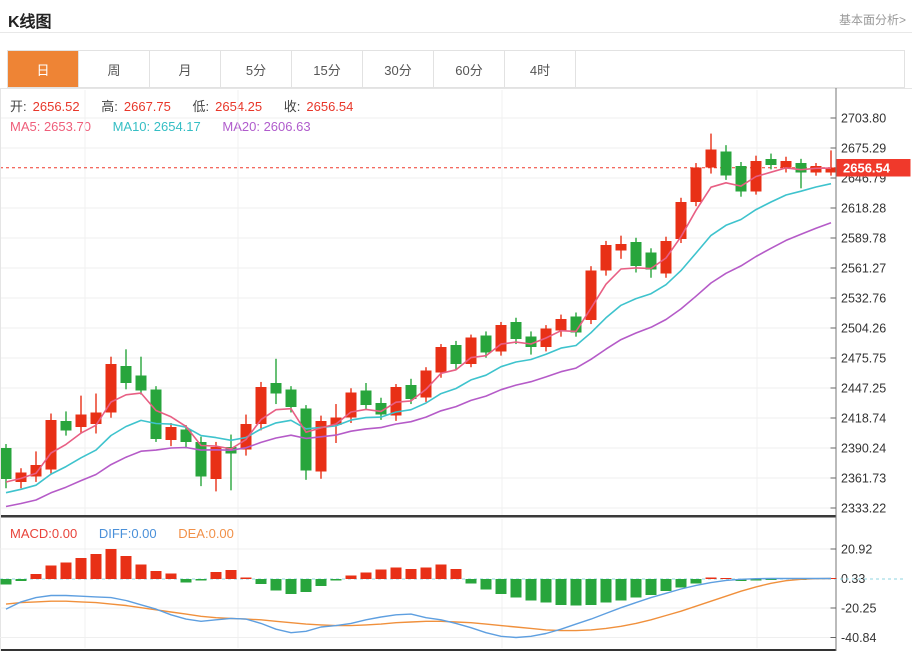 This screenshot has width=912, height=653. What do you see at coordinates (863, 328) in the screenshot?
I see `y-axis-label: 2504.26` at bounding box center [863, 328].